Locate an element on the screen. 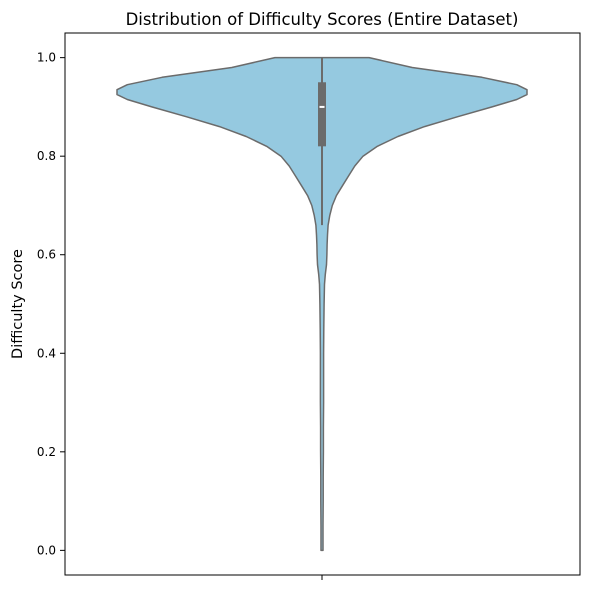 This screenshot has height=590, width=590. y-tick-label: 0.4 is located at coordinates (46, 353).